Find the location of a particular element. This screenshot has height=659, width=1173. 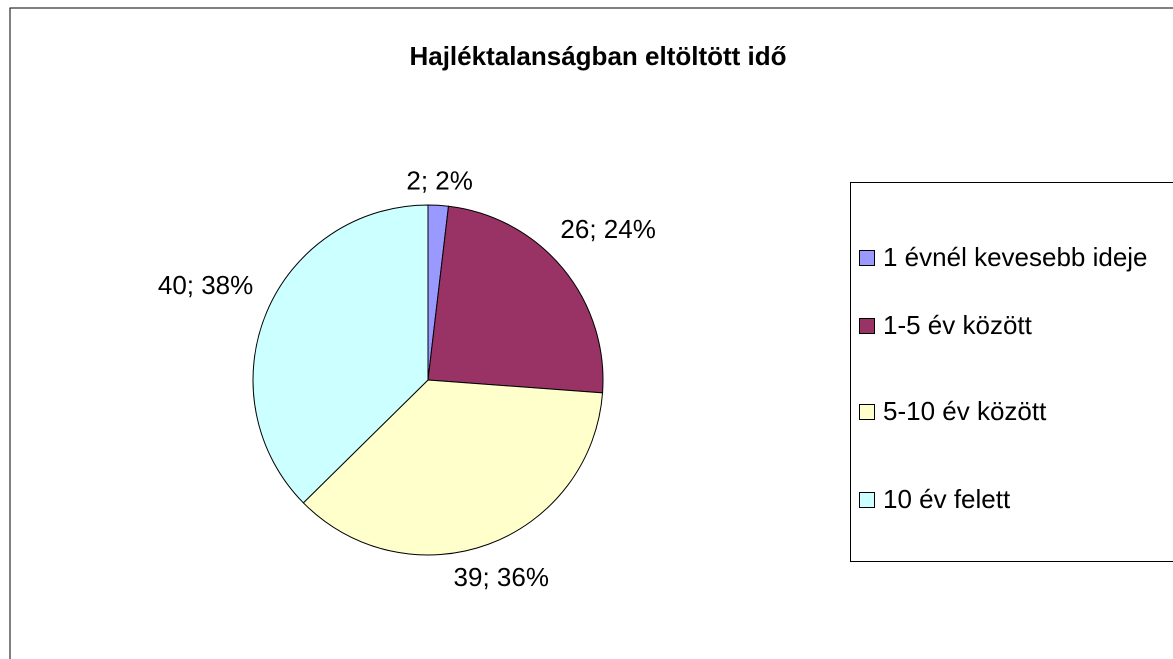

legend-label: 1 évnél kevesebb ideje is located at coordinates (1015, 257).